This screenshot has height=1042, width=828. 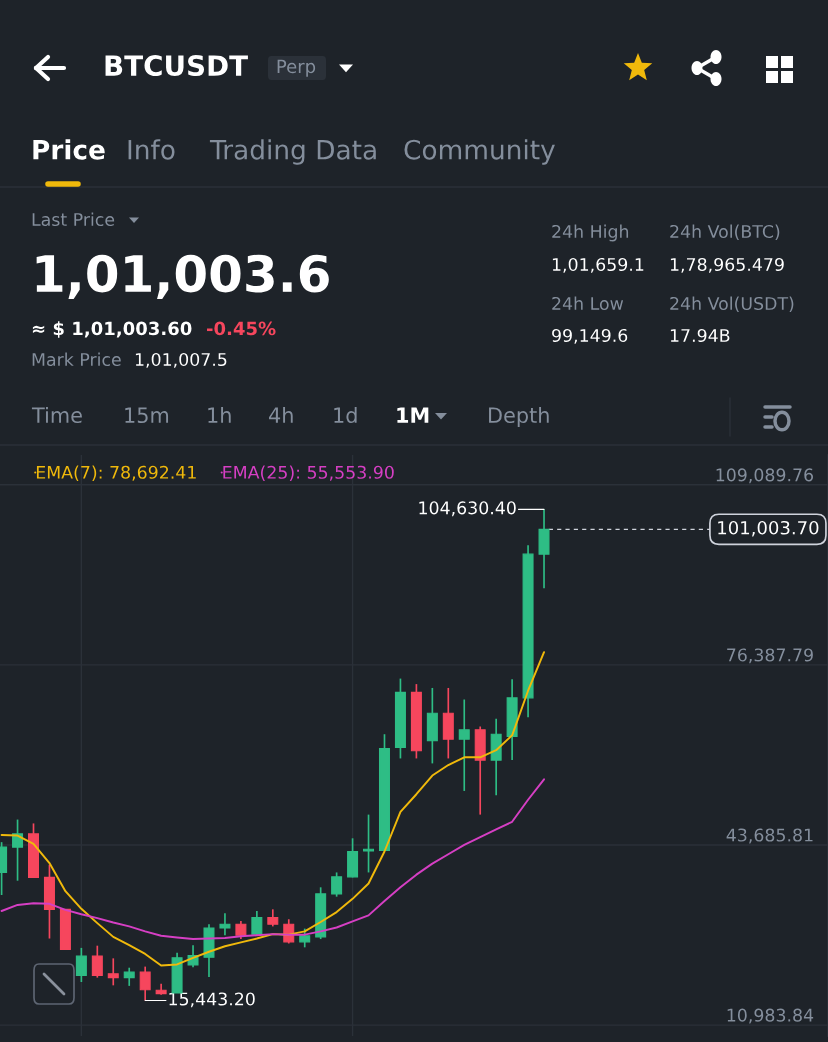 I want to click on text: 1,78,965.479, so click(x=727, y=265).